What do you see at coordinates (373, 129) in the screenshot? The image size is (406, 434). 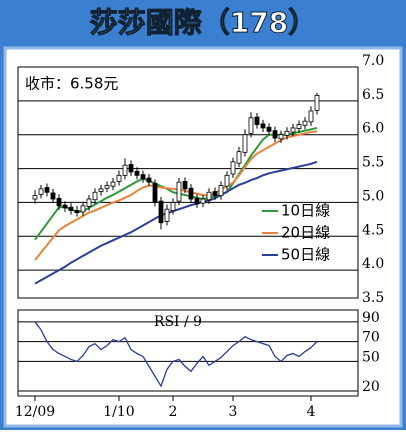 I see `y-tick-label: 6.0` at bounding box center [373, 129].